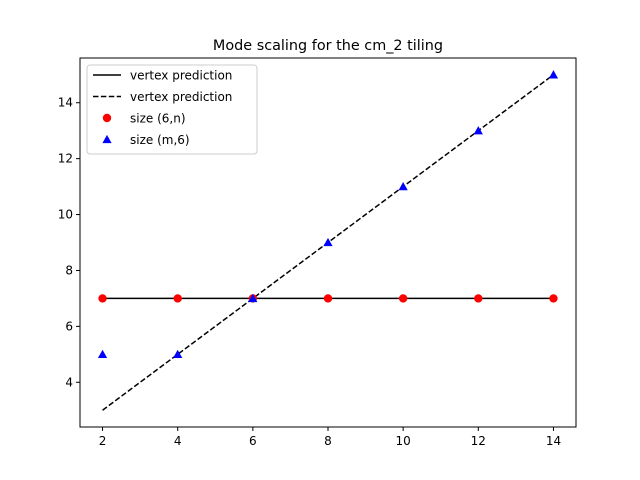 The image size is (640, 480). I want to click on x-tick-label: 6, so click(253, 441).